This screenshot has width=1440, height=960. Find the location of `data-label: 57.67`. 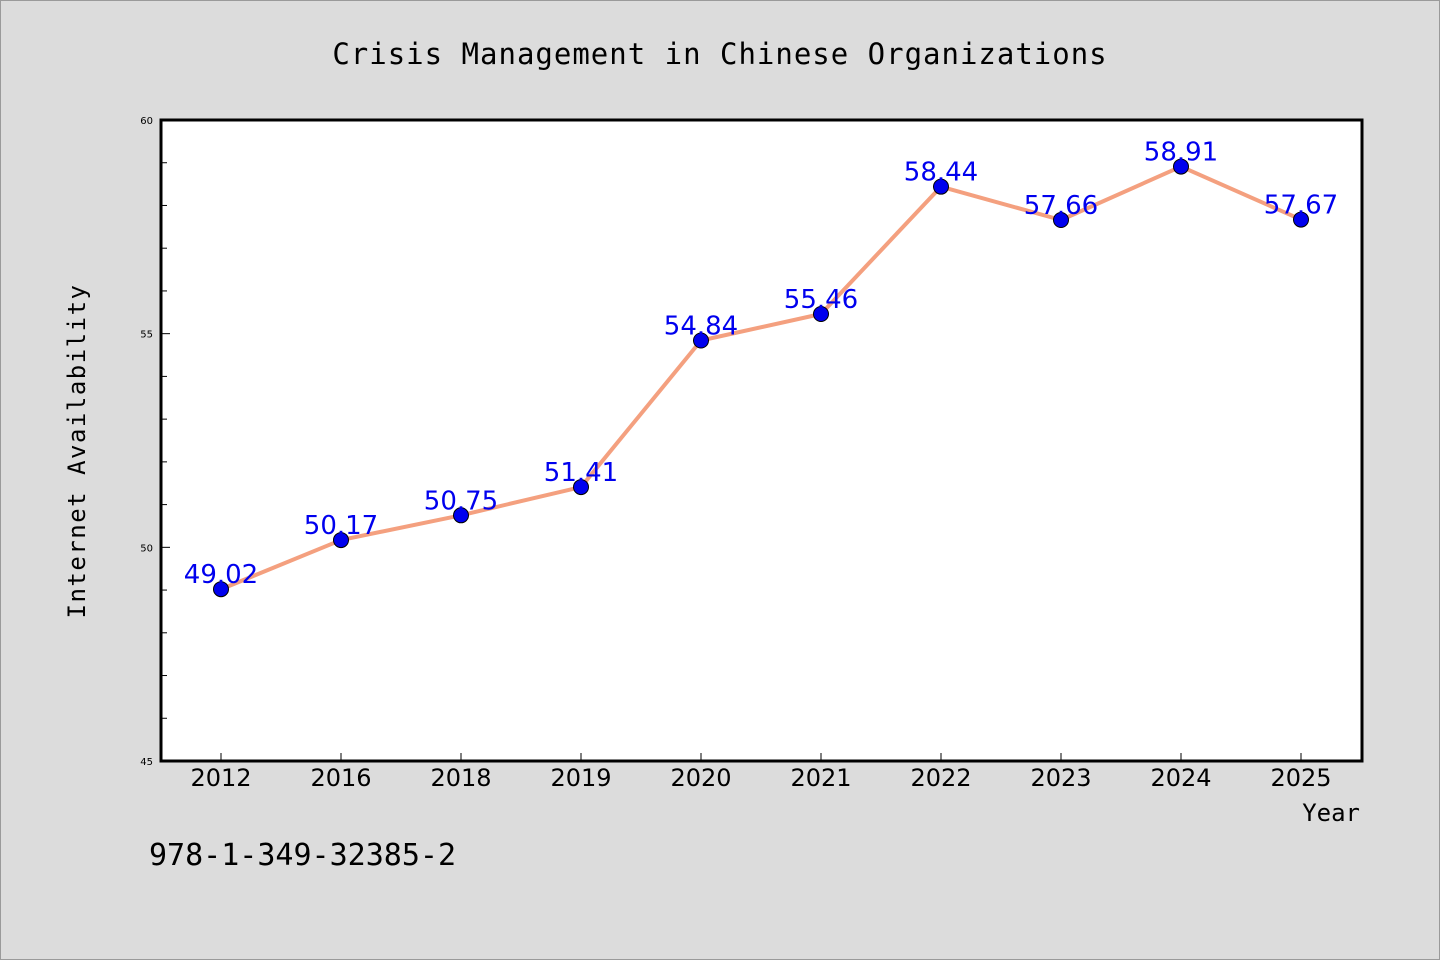

data-label: 57.67 is located at coordinates (1301, 206).